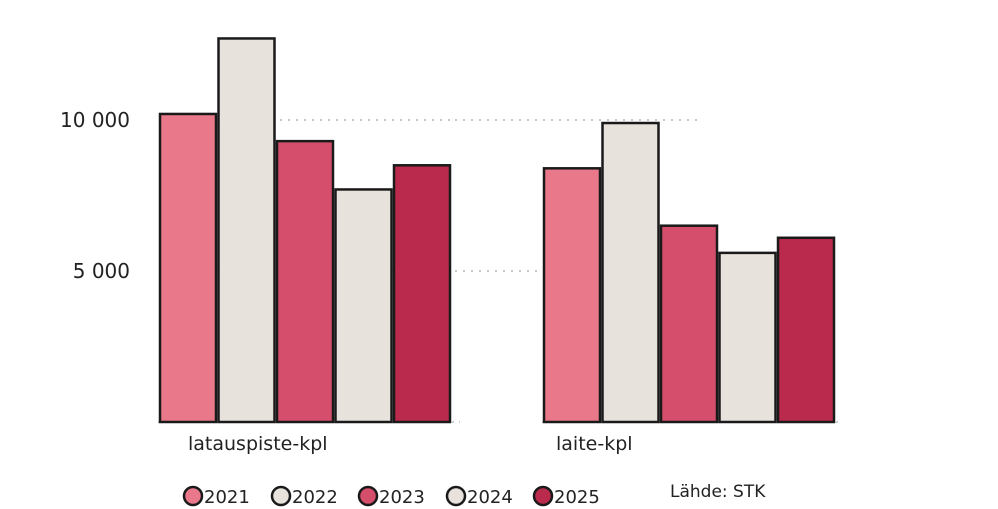 The width and height of the screenshot is (998, 509). I want to click on bar-laite-kpl-2021, so click(572, 295).